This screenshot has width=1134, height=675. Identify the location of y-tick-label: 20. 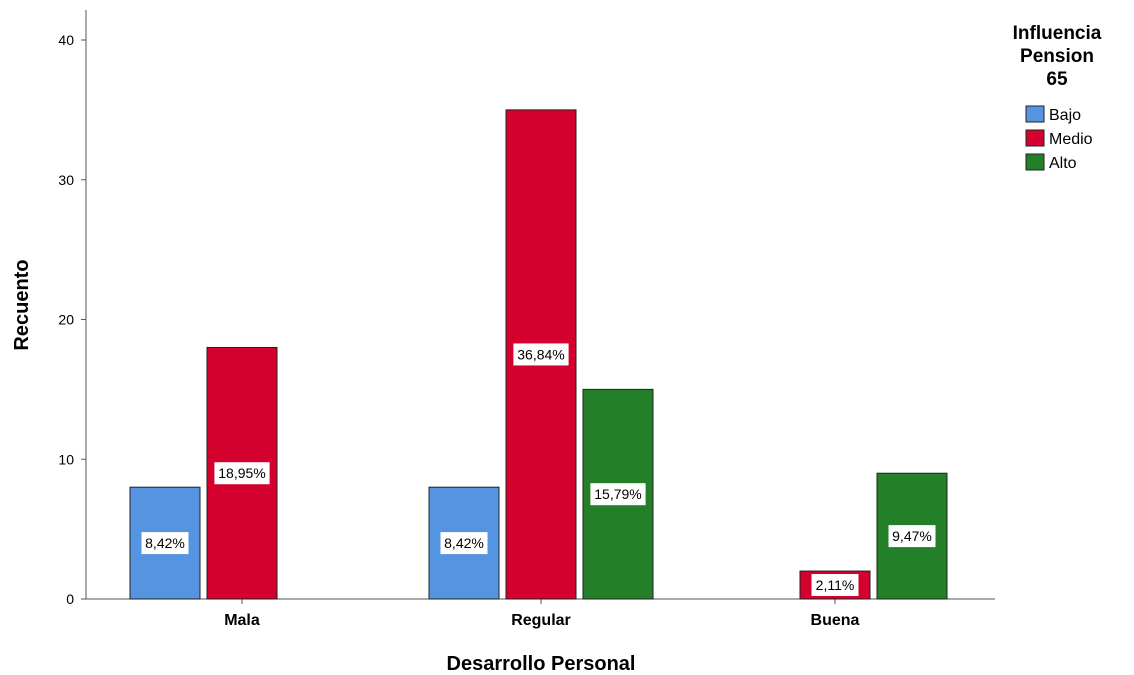
(66, 320).